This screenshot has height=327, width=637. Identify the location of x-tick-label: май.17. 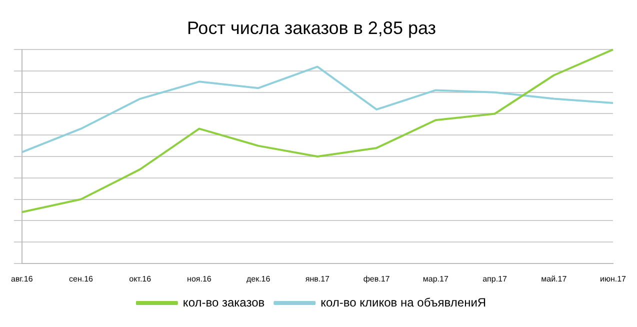
(554, 279).